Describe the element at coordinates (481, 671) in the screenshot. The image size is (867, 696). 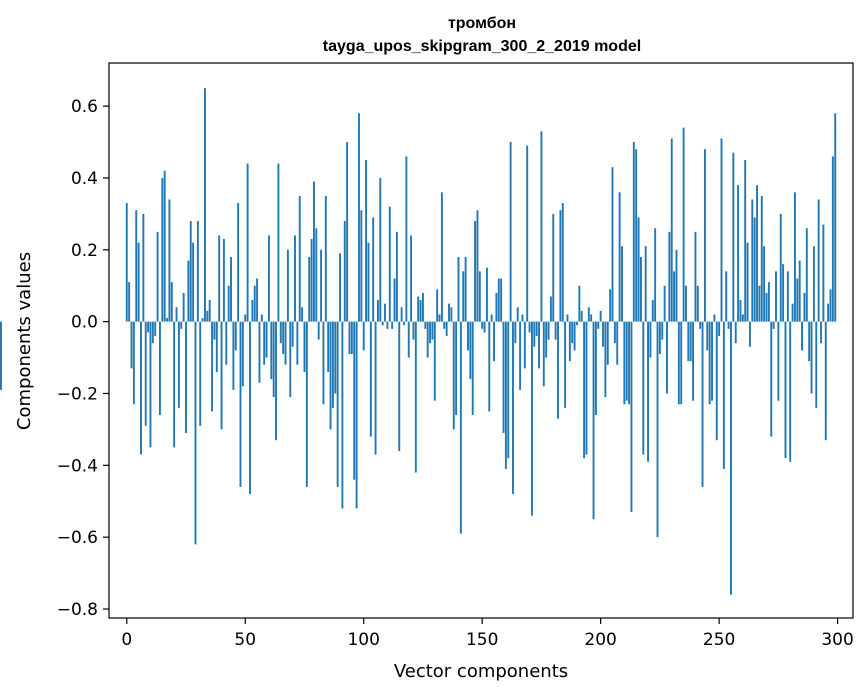
I see `x-axis-label: Vector components` at that location.